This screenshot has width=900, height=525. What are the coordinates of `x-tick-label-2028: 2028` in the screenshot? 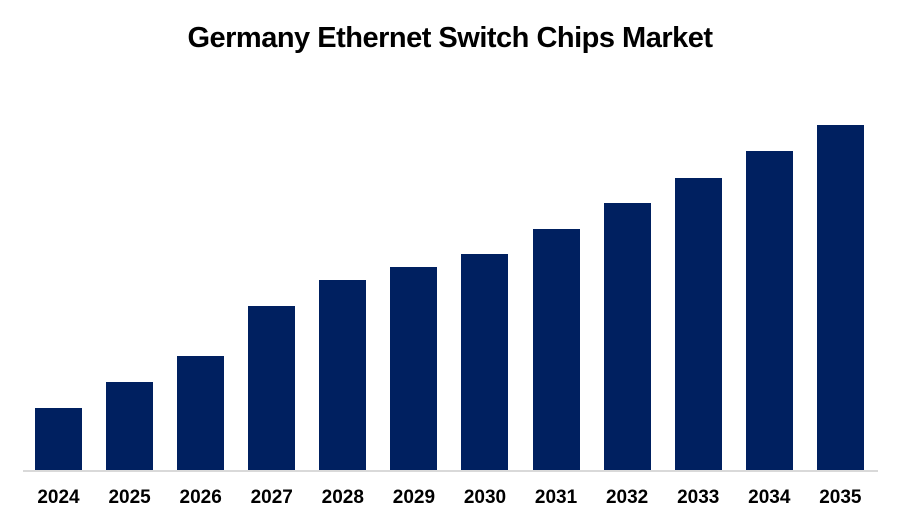 It's located at (342, 497).